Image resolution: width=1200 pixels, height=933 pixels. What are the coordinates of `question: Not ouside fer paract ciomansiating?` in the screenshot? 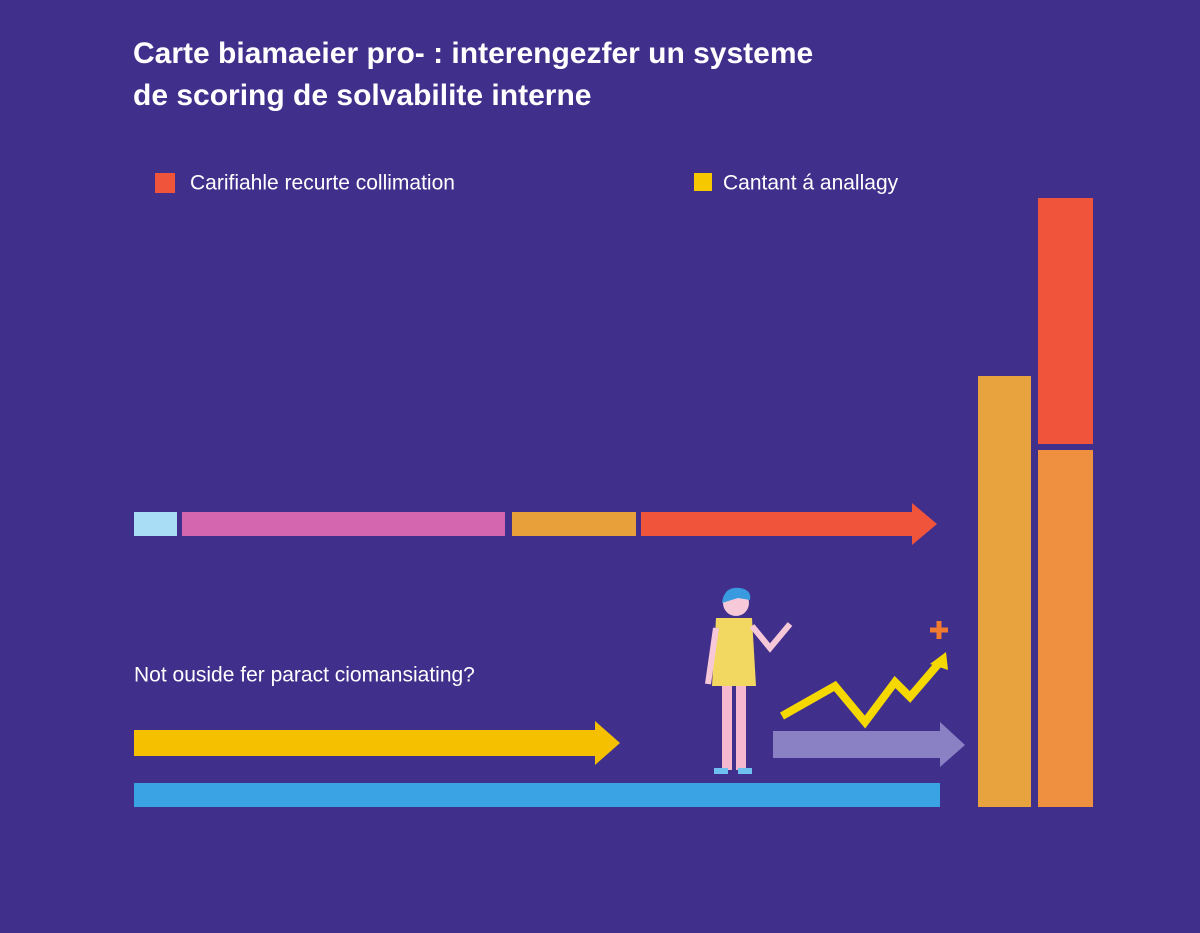 It's located at (304, 675).